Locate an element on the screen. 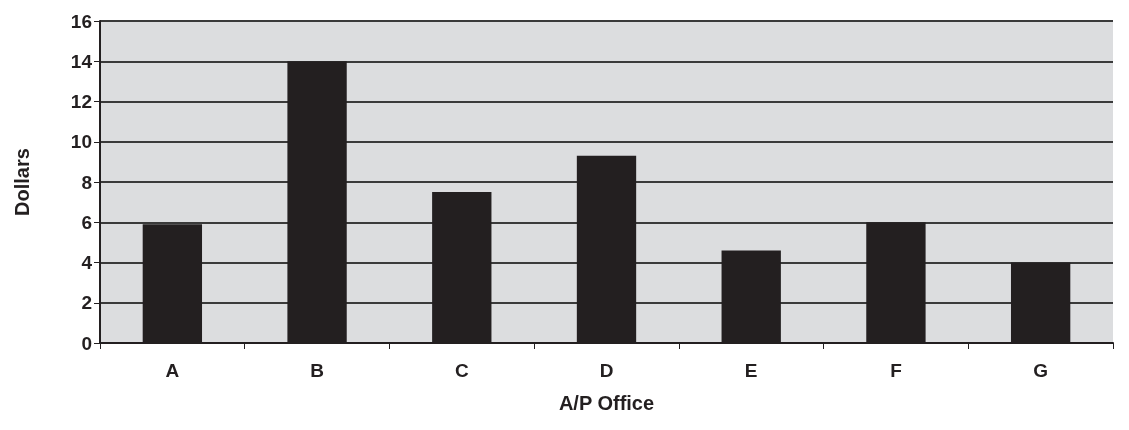  x-axis-title: A/P Office is located at coordinates (606, 403).